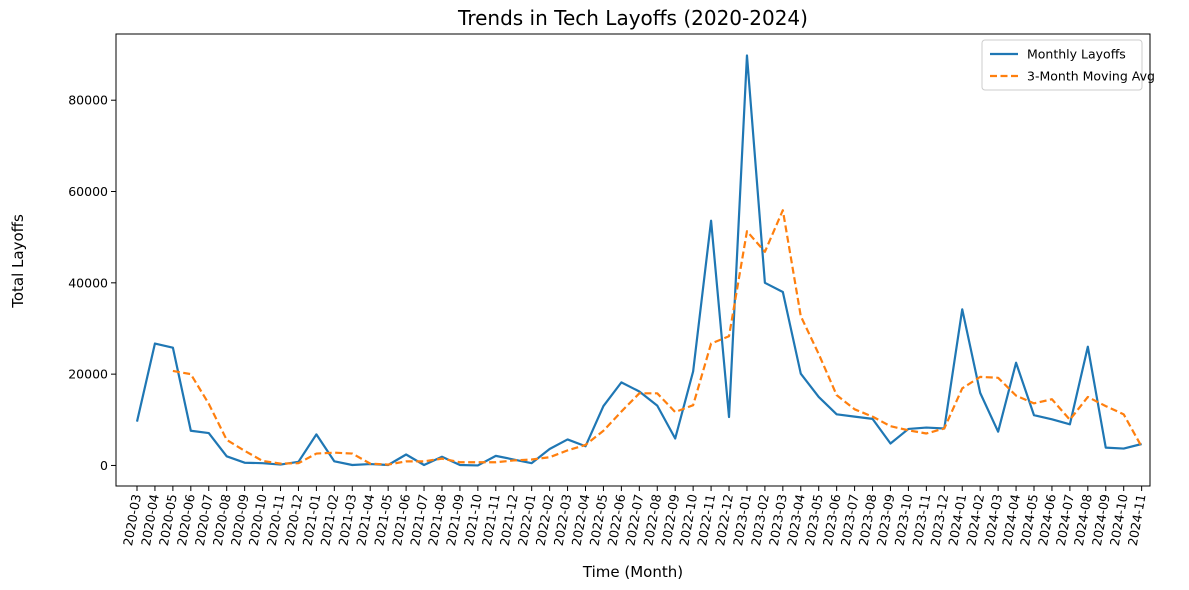 Image resolution: width=1189 pixels, height=590 pixels. I want to click on y-axis-title: Total Layoffs, so click(18, 261).